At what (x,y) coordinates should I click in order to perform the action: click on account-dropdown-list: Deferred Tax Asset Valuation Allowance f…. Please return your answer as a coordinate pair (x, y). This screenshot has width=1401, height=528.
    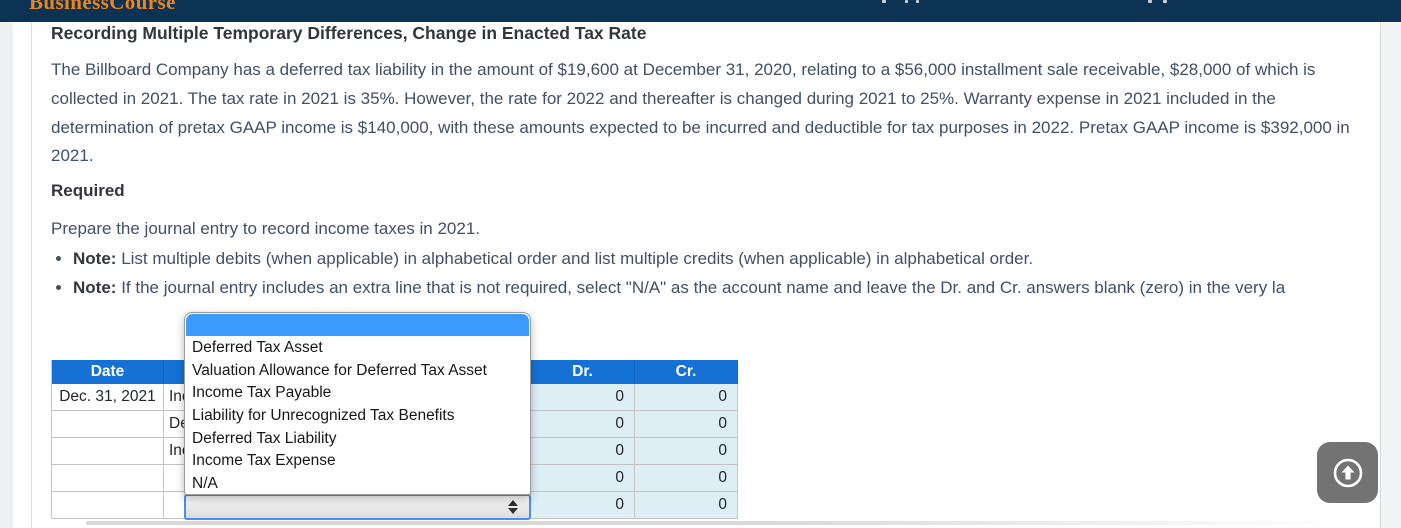
    Looking at the image, I should click on (357, 403).